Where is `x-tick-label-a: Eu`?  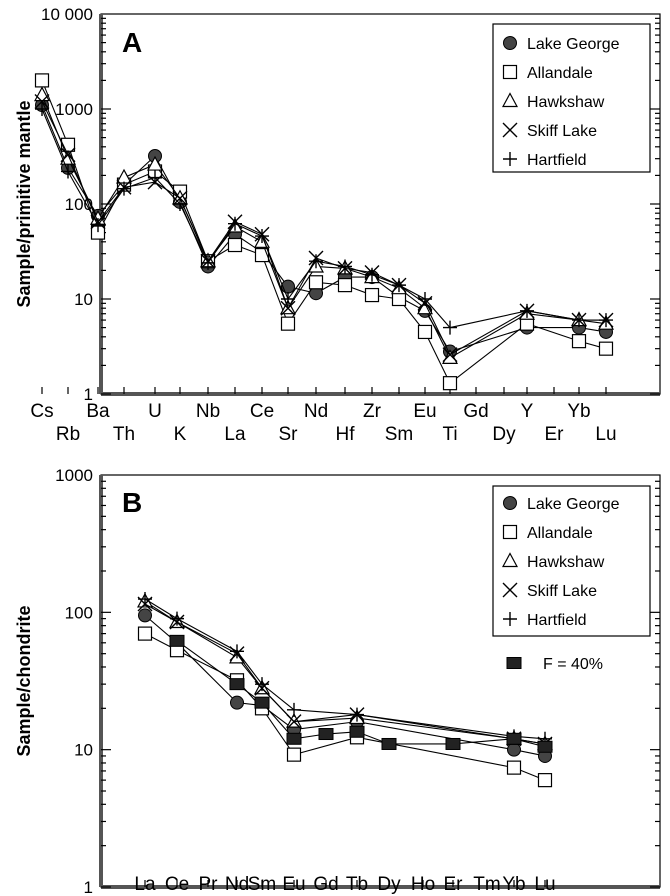 x-tick-label-a: Eu is located at coordinates (424, 411).